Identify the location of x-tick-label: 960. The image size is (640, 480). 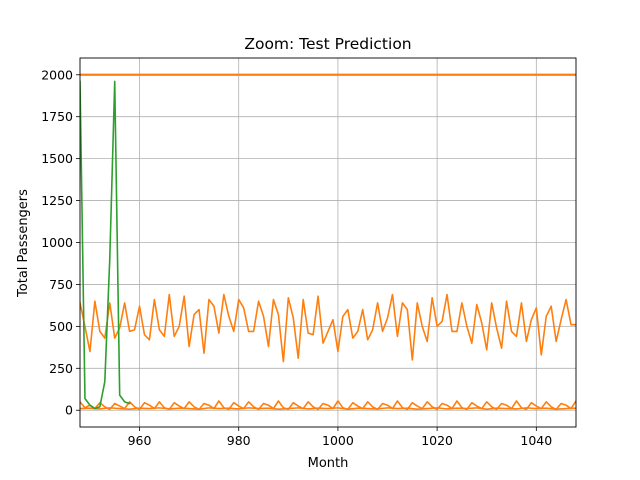
(140, 440).